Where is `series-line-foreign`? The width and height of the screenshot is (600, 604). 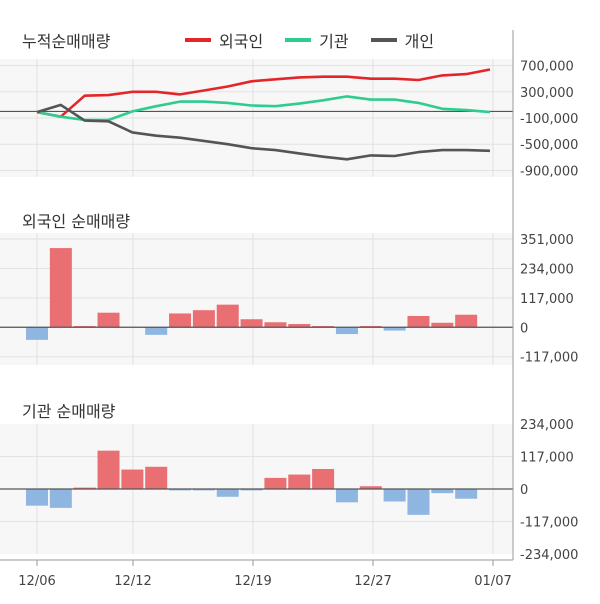 series-line-foreign is located at coordinates (263, 93).